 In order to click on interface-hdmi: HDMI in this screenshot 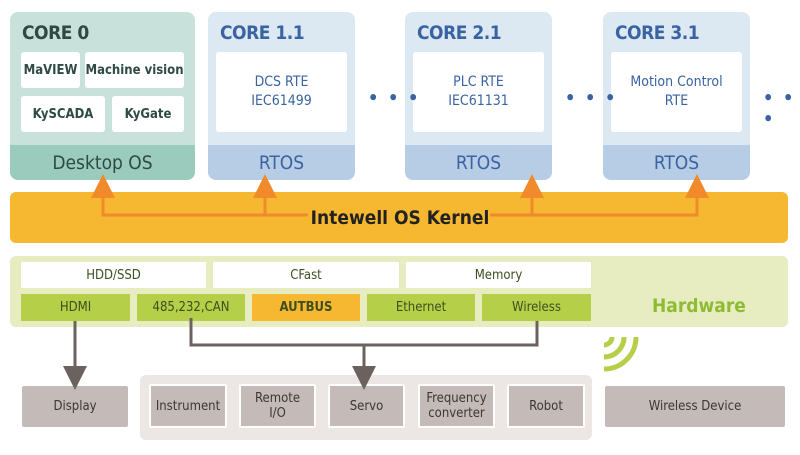, I will do `click(75, 307)`.